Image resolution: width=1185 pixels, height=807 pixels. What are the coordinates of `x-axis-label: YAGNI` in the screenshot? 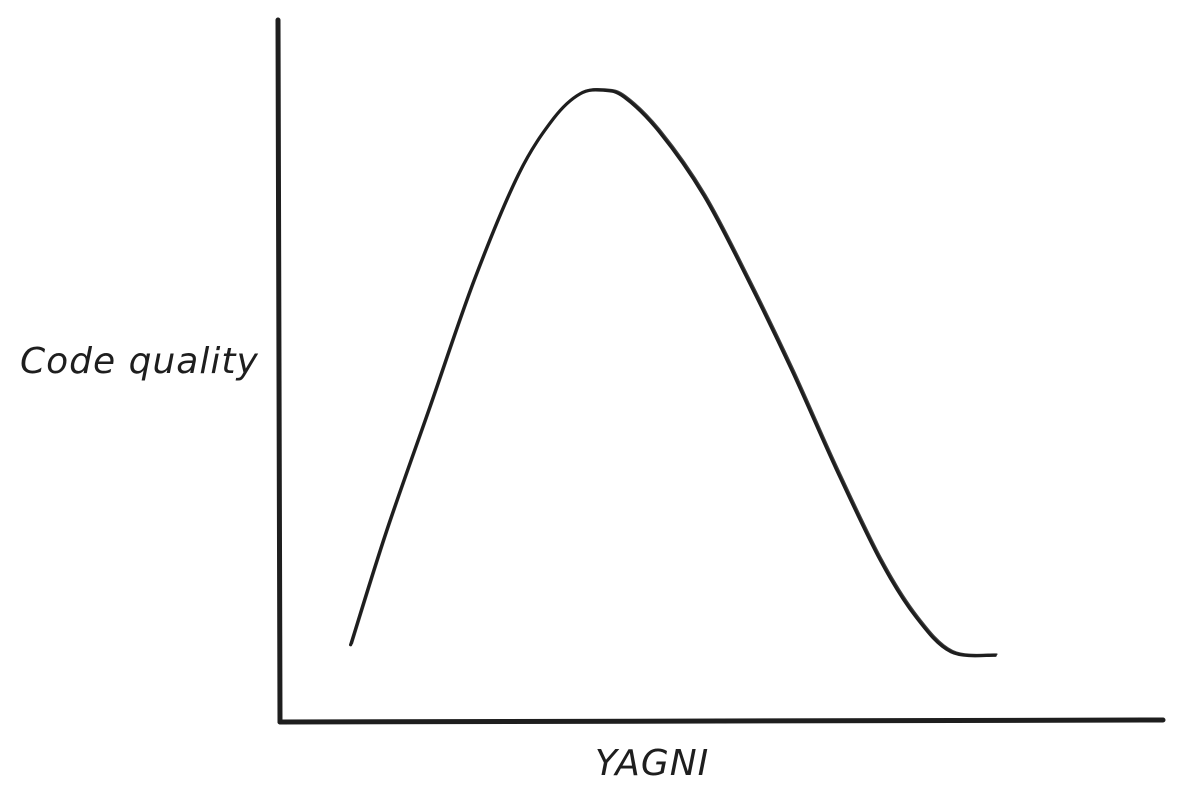 It's located at (652, 763).